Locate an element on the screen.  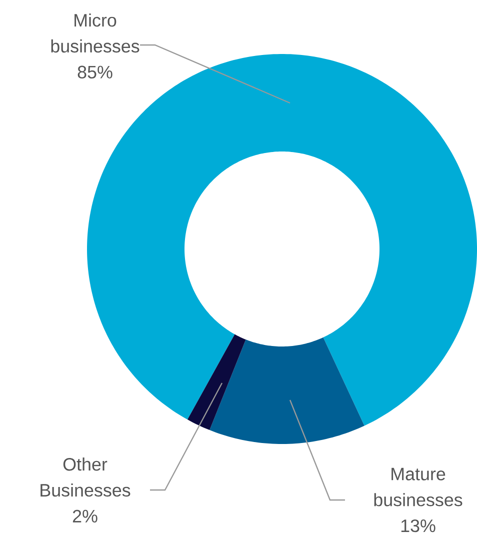
slice-label: Other Businesses is located at coordinates (85, 477).